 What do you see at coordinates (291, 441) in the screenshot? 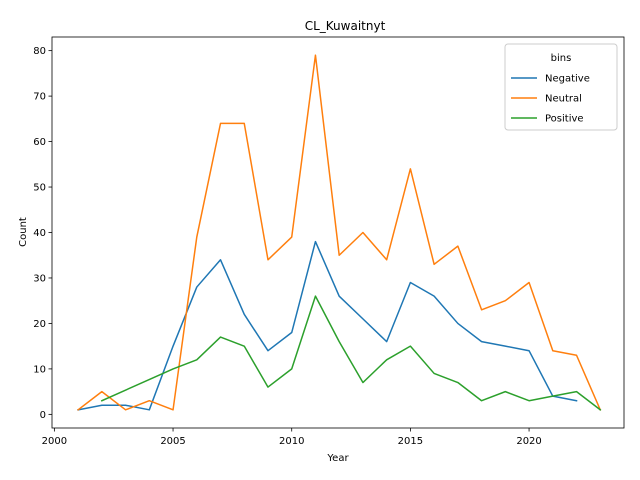
I see `x-tick-label: 2010` at bounding box center [291, 441].